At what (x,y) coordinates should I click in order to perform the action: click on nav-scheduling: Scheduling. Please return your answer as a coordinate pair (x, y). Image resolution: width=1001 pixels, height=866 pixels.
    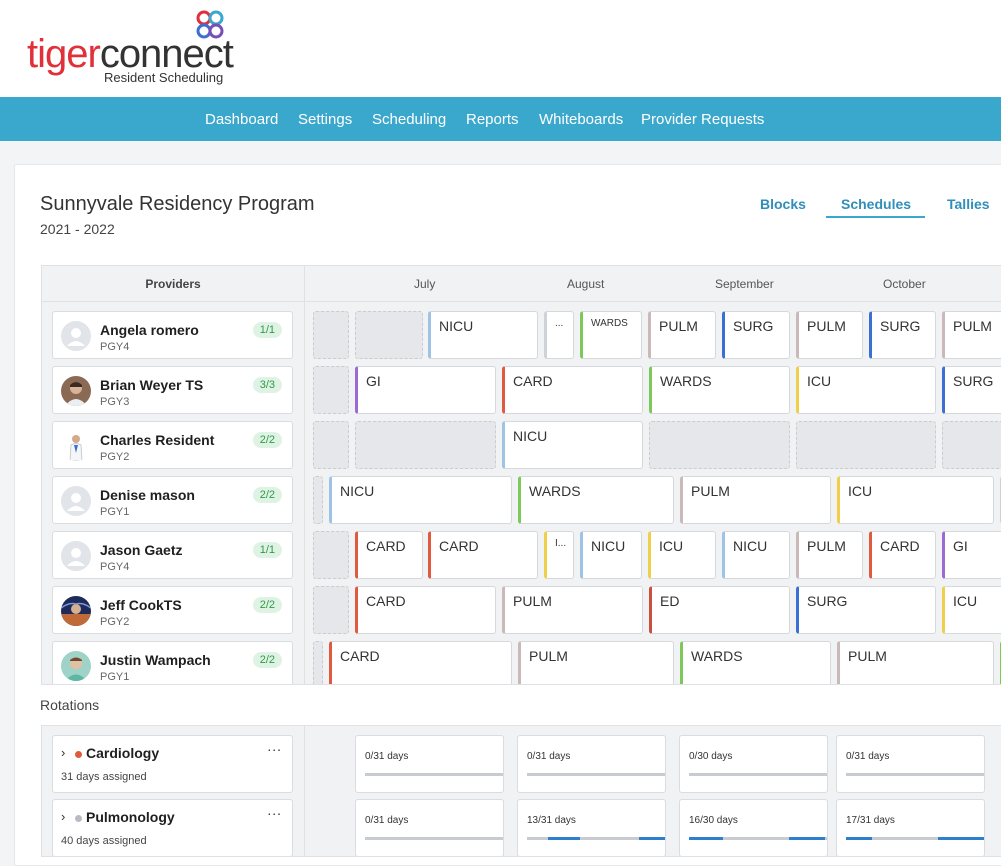
    Looking at the image, I should click on (409, 119).